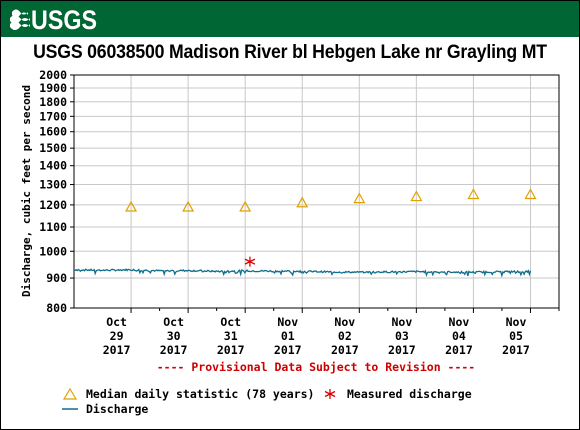  What do you see at coordinates (26, 191) in the screenshot?
I see `y-axis-label: Discharge, cubic feet per second` at bounding box center [26, 191].